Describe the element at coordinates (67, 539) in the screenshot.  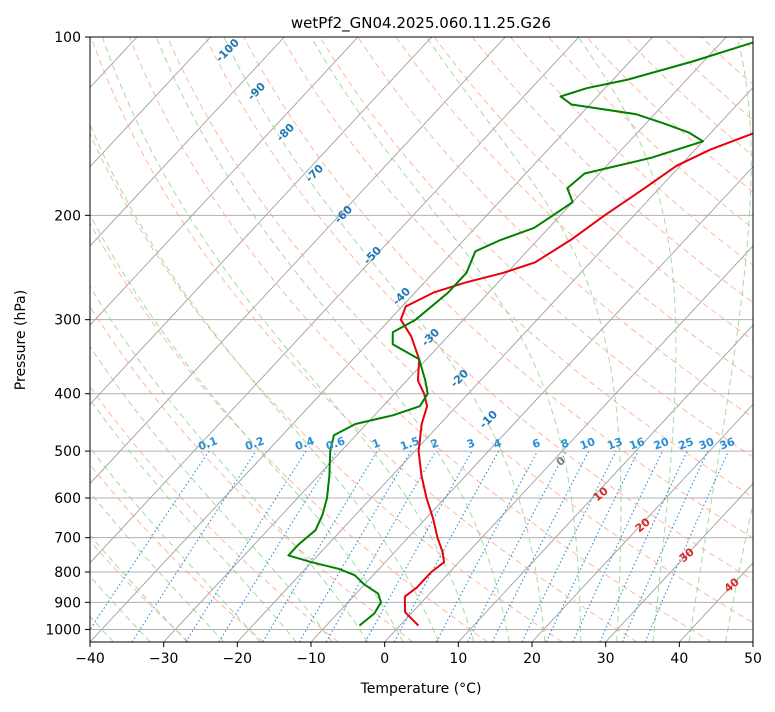
I see `y-tick-label: 700` at that location.